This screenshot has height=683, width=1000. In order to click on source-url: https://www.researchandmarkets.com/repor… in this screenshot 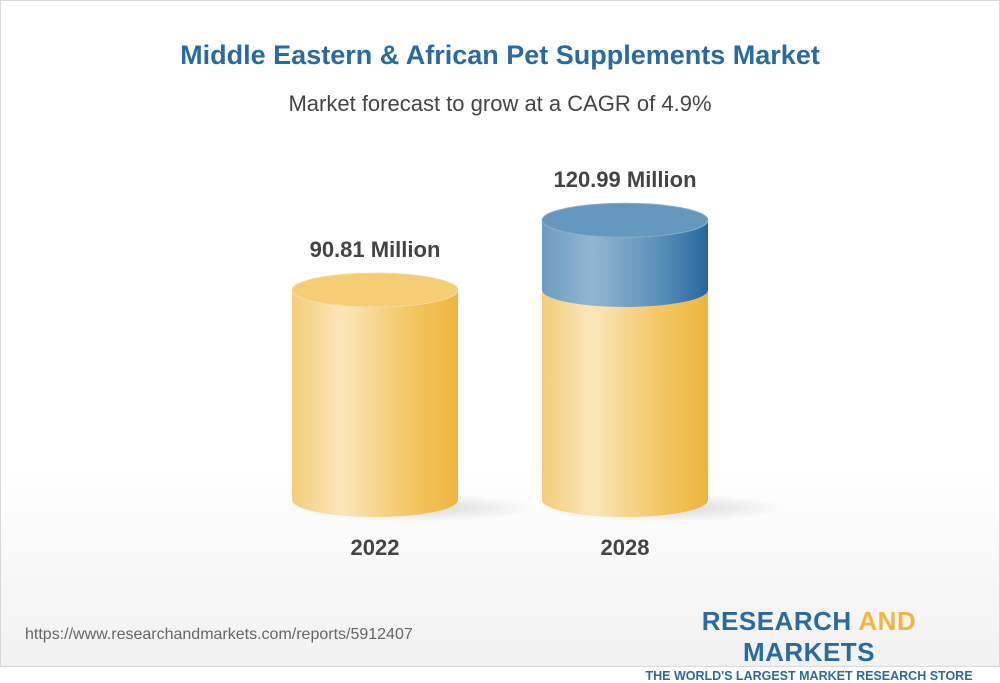, I will do `click(219, 634)`.